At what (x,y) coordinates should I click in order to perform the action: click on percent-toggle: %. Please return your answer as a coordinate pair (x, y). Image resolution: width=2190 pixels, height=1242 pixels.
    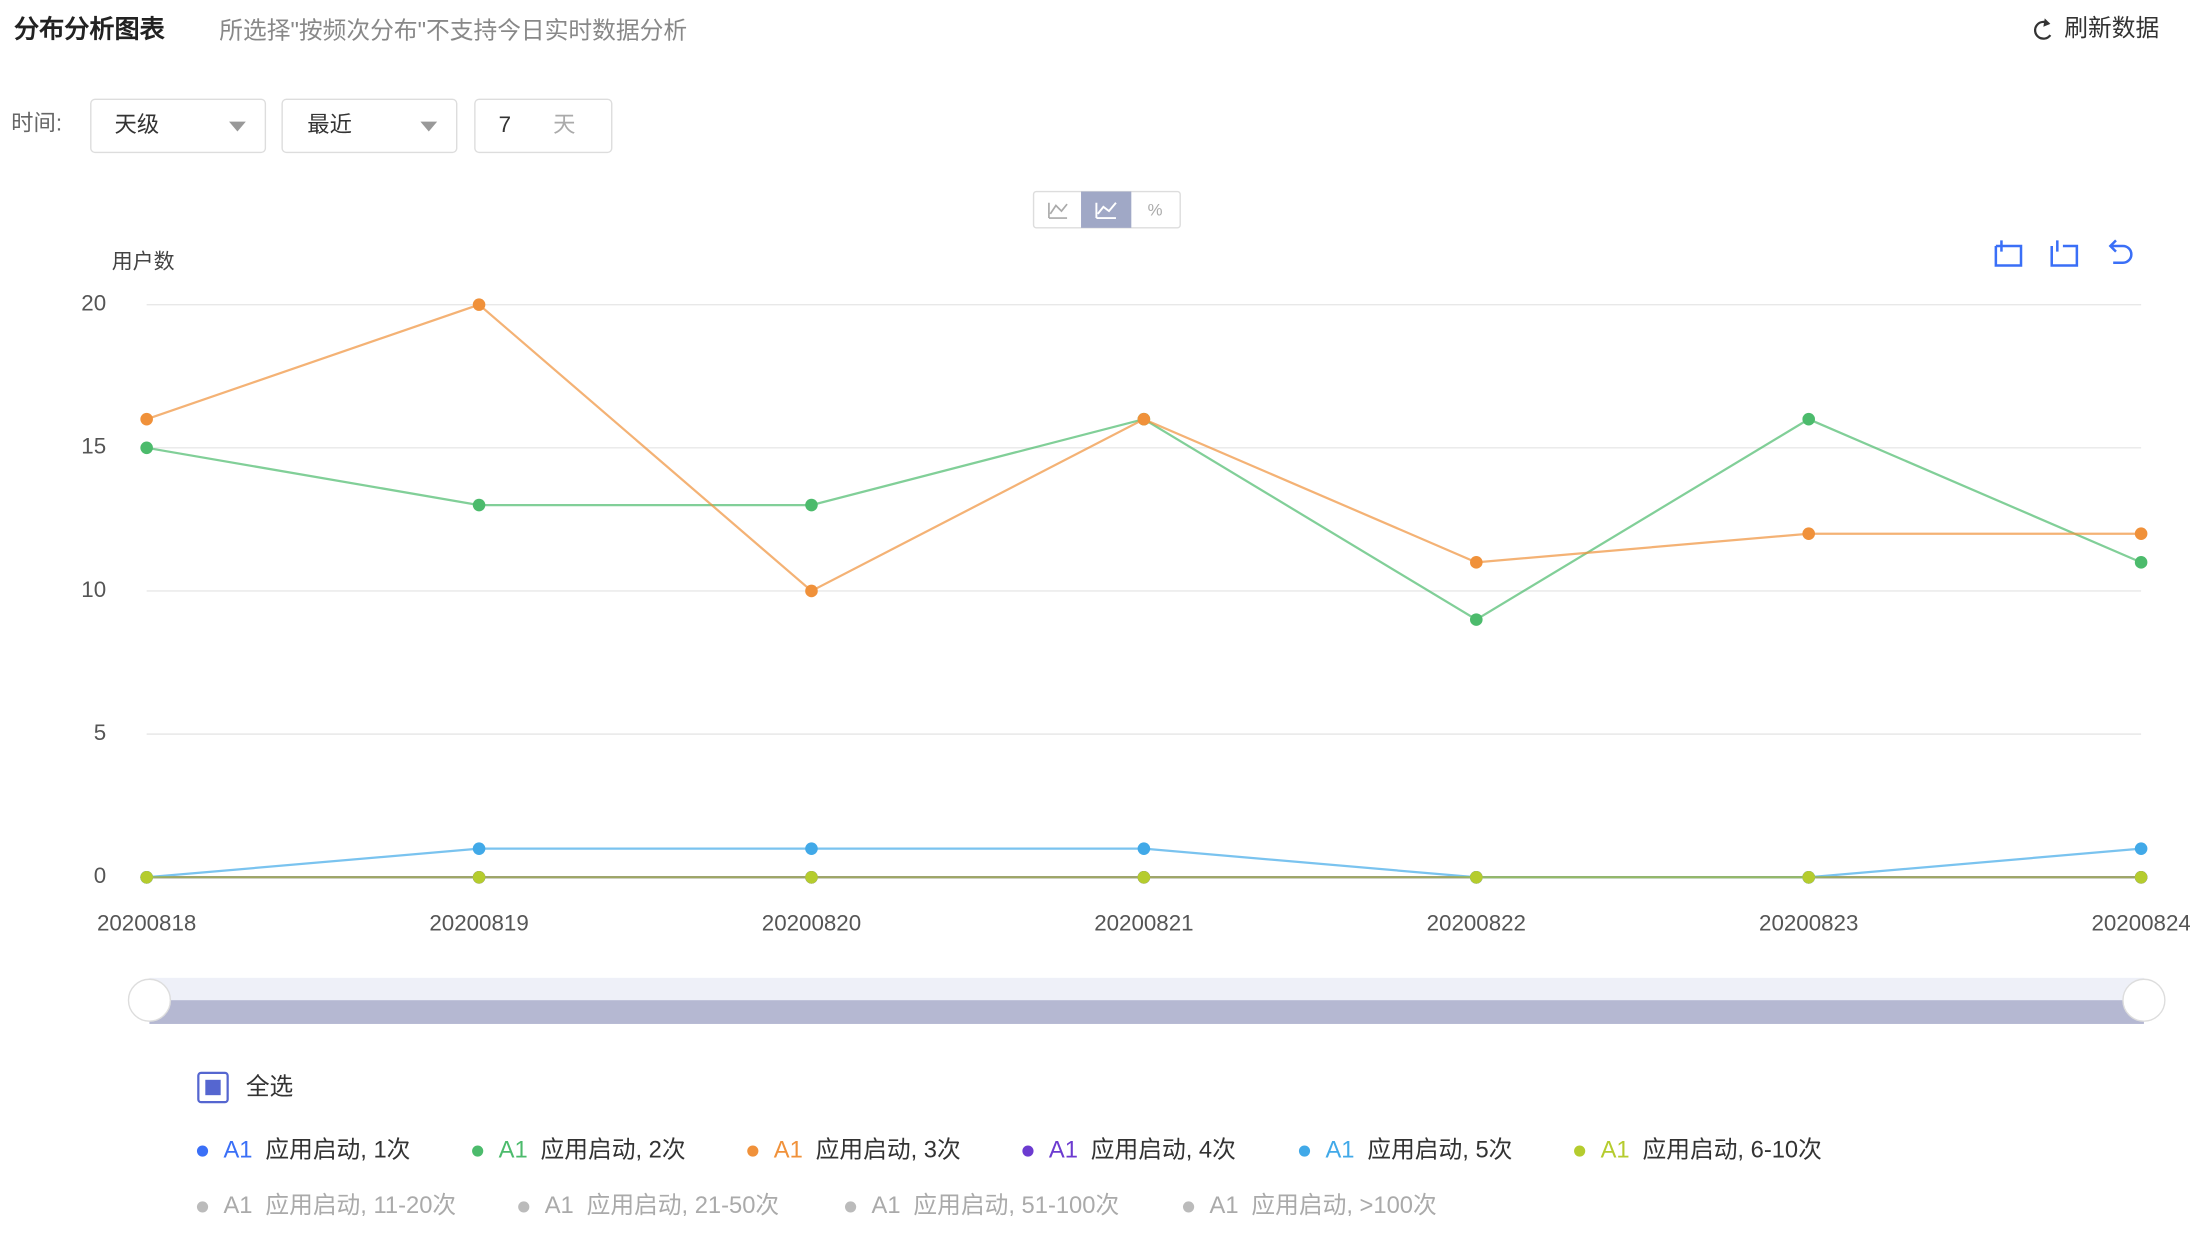
    Looking at the image, I should click on (1155, 209).